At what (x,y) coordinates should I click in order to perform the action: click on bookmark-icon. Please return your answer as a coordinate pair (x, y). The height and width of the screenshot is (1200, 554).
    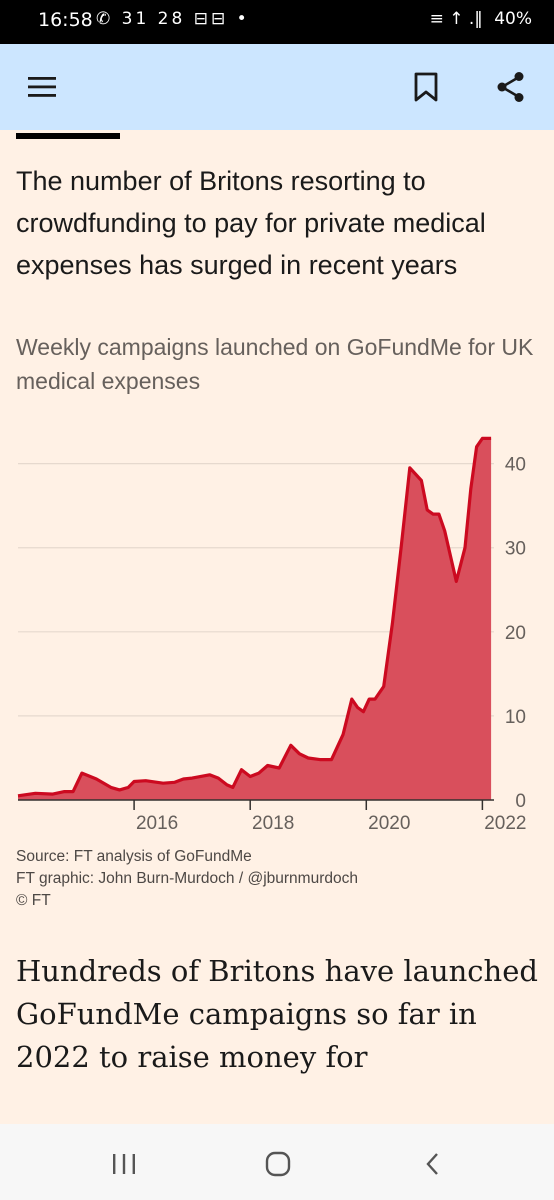
    Looking at the image, I should click on (426, 87).